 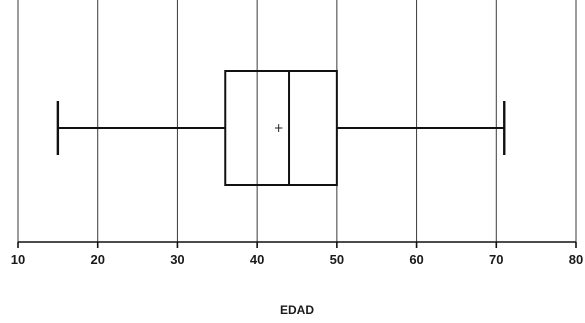 What do you see at coordinates (416, 259) in the screenshot?
I see `x-tick-label-60: 60` at bounding box center [416, 259].